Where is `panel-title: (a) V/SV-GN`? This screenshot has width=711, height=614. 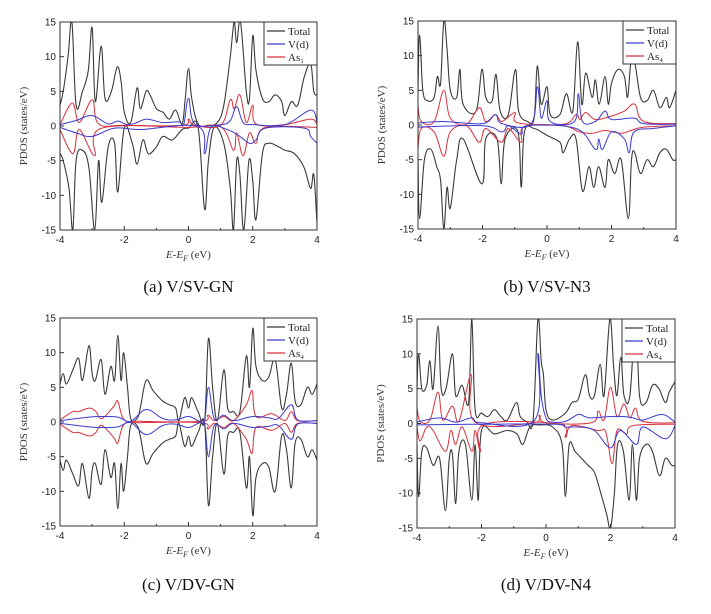
panel-title: (a) V/SV-GN is located at coordinates (188, 286).